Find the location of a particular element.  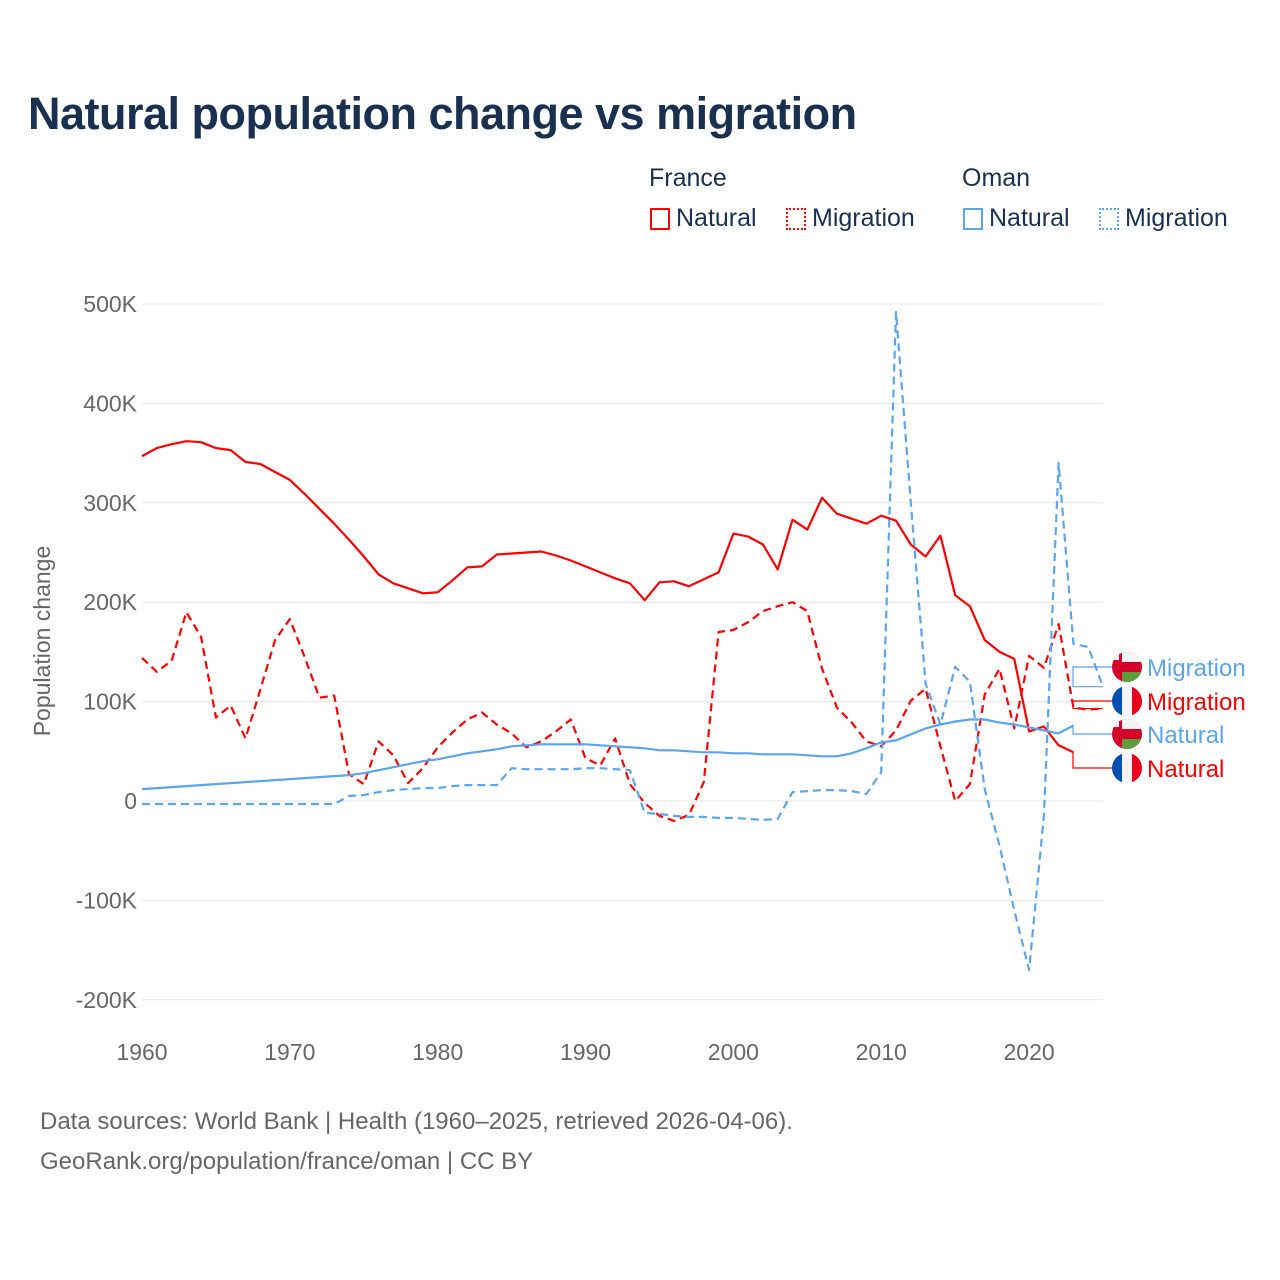

legend-oman-natural: Natural is located at coordinates (1016, 218).